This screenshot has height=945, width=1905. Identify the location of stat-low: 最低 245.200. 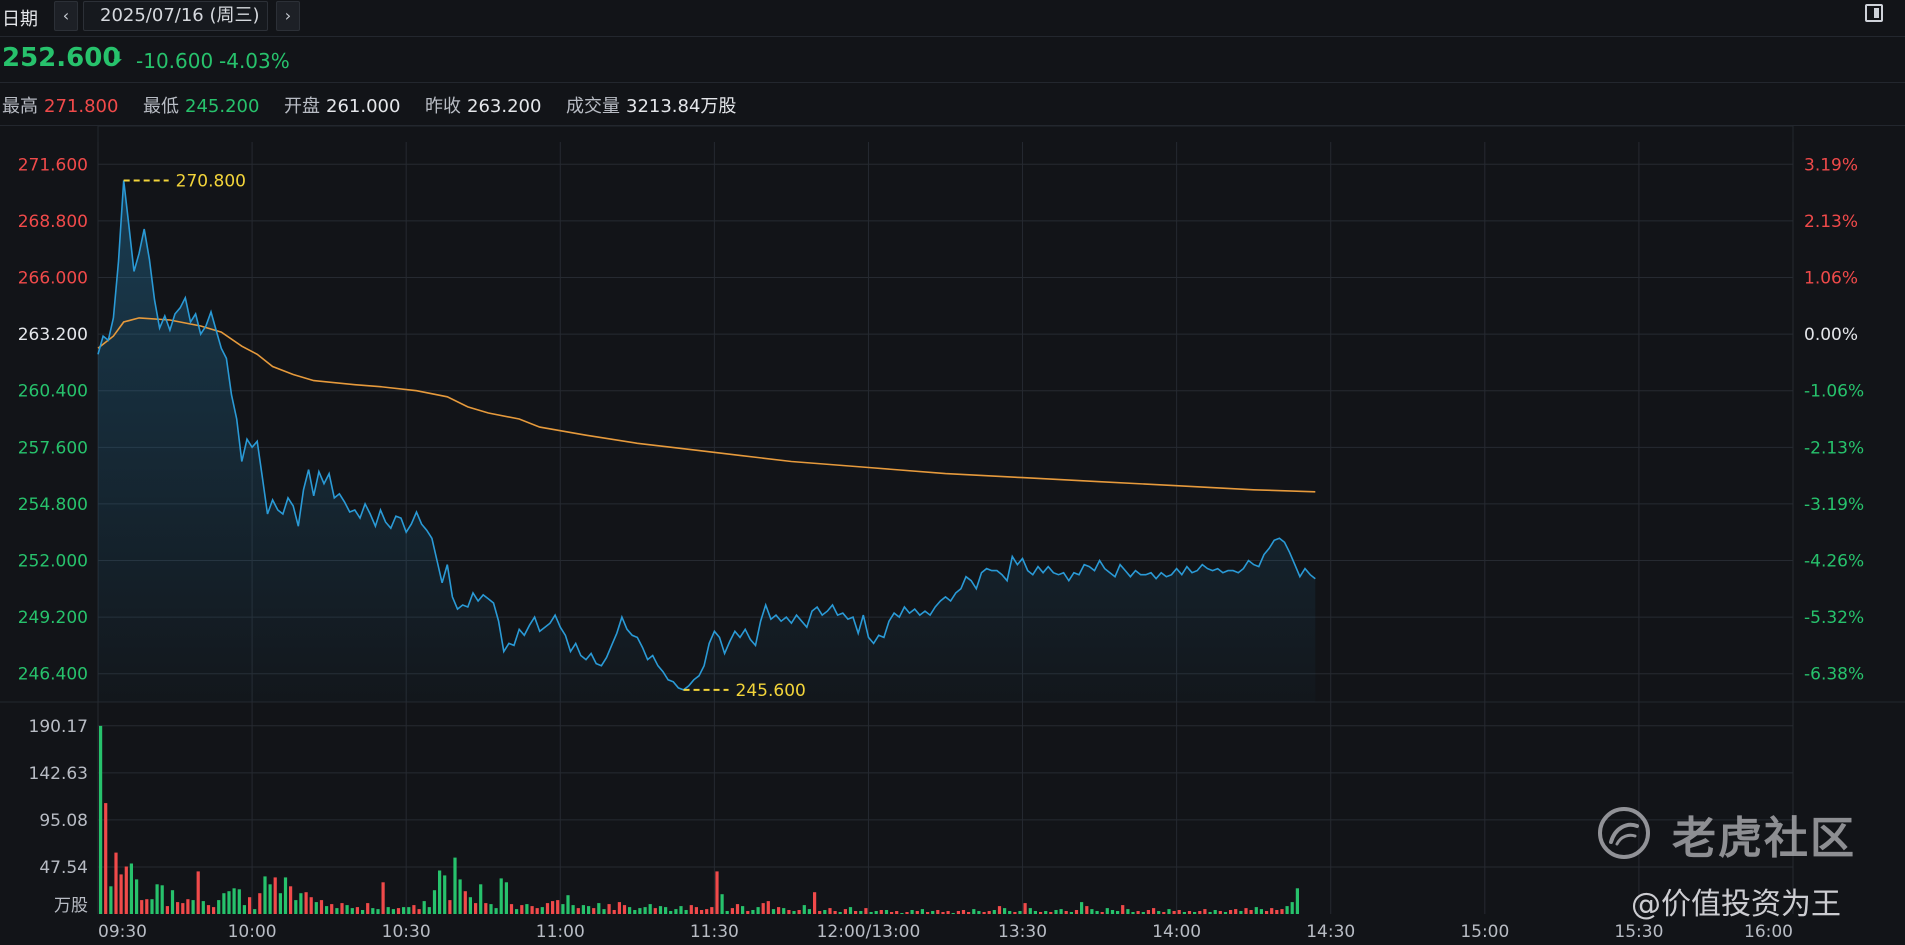
(201, 105).